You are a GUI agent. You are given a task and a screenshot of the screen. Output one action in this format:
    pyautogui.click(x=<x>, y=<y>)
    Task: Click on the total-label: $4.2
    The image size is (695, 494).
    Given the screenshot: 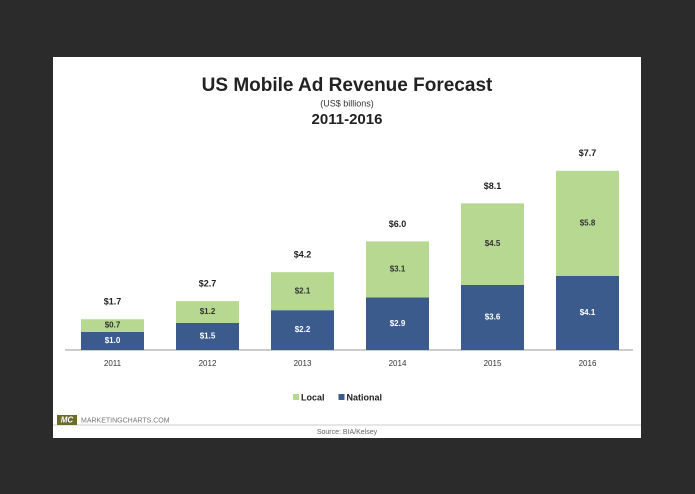 What is the action you would take?
    pyautogui.click(x=303, y=255)
    